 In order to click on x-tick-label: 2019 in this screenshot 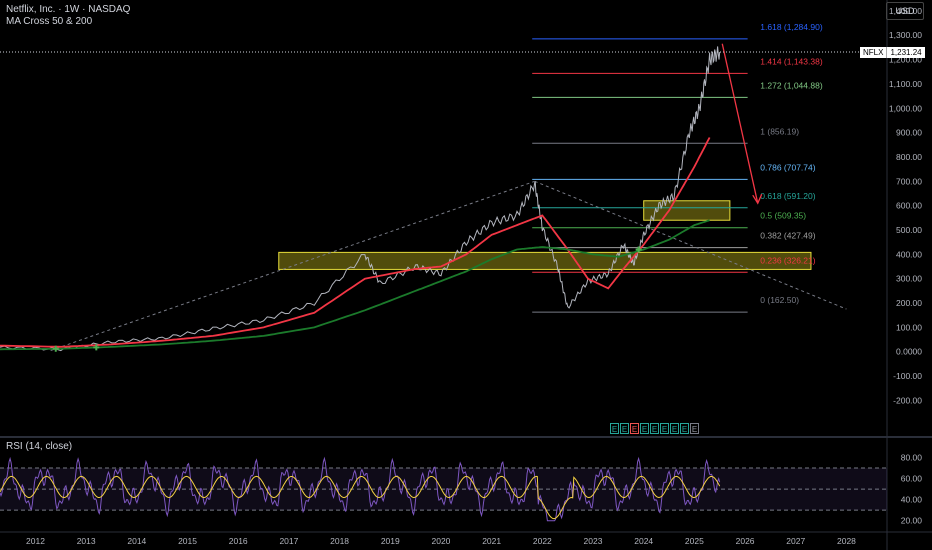, I will do `click(390, 541)`.